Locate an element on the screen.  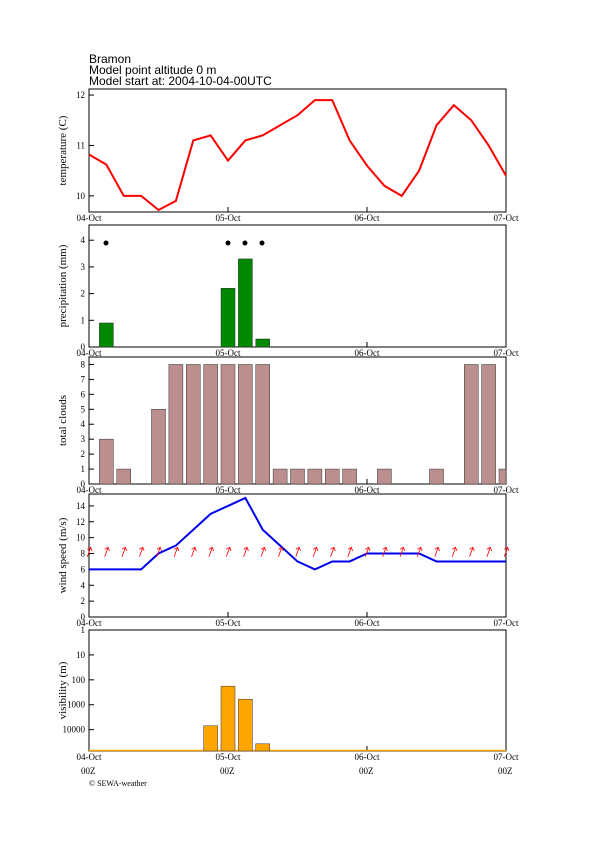
y-tick-label: 5 is located at coordinates (83, 409).